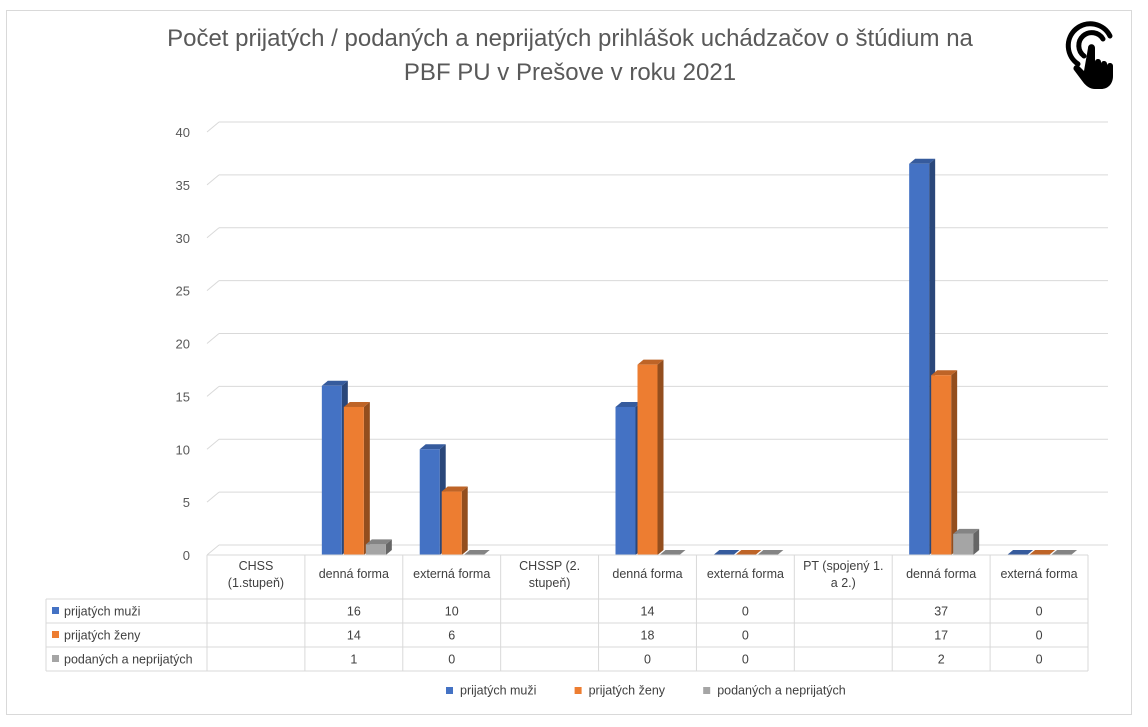  I want to click on legend-item: podaných a neprijatých, so click(774, 691).